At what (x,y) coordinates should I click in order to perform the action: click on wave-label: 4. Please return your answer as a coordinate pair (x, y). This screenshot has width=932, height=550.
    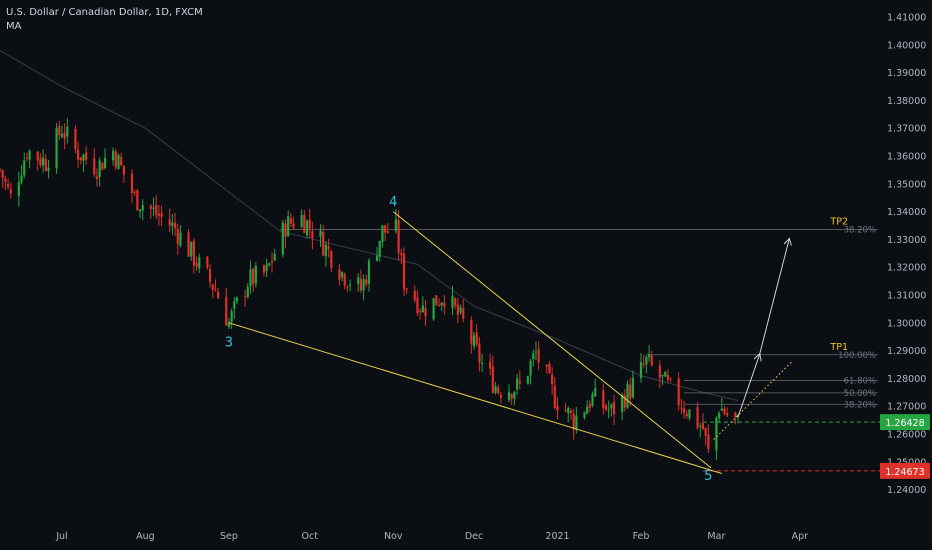
    Looking at the image, I should click on (393, 202).